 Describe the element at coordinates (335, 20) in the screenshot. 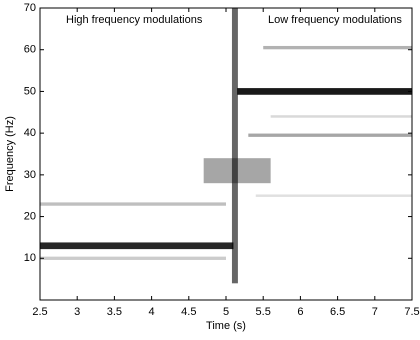

I see `annotation: Low frequency modulations` at that location.